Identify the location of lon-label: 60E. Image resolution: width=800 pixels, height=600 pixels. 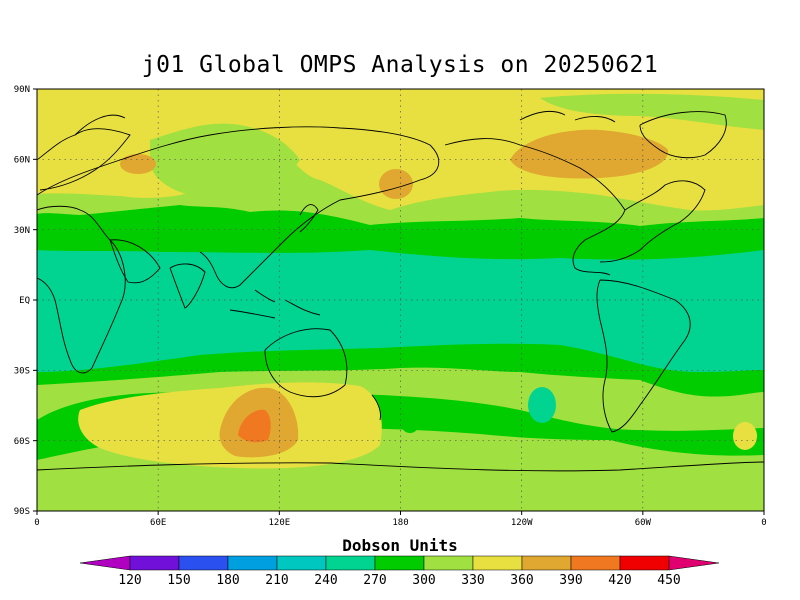
(158, 523).